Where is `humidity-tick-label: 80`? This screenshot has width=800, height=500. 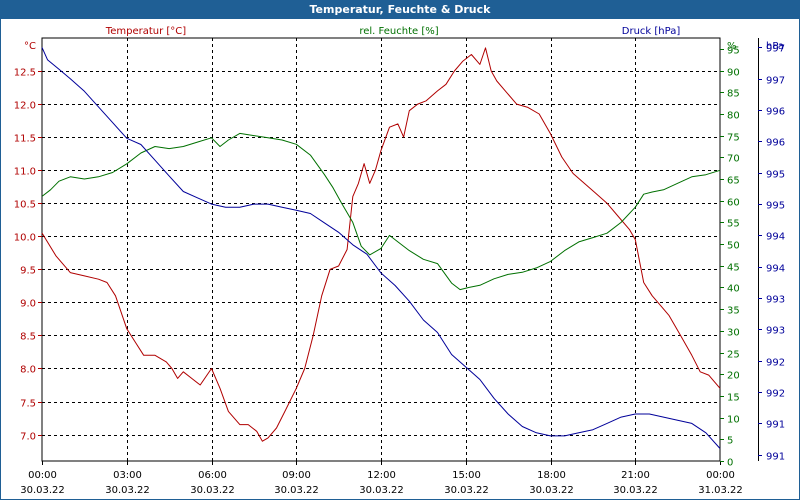
humidity-tick-label: 80 is located at coordinates (733, 116).